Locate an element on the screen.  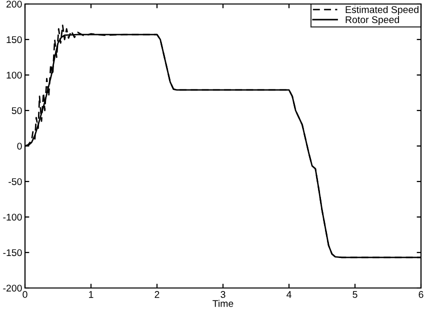
x-tick-label: 6 is located at coordinates (421, 294).